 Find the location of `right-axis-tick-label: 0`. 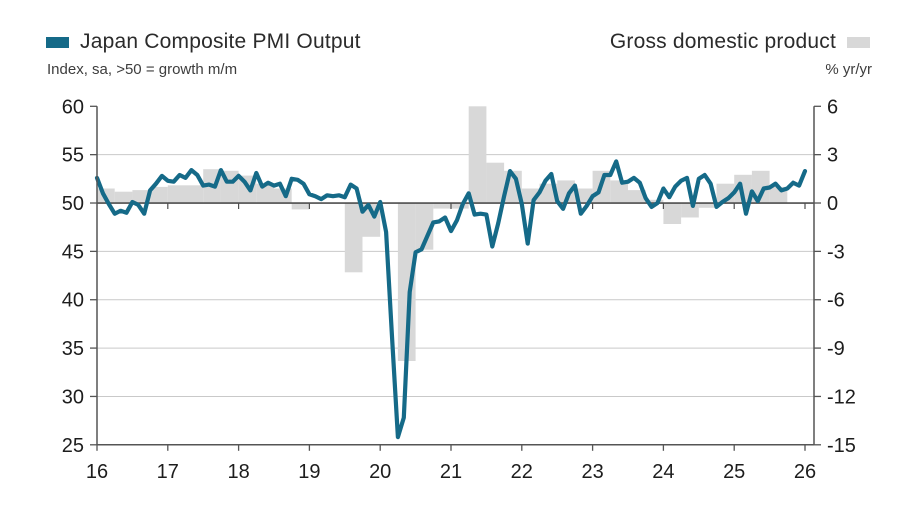

right-axis-tick-label: 0 is located at coordinates (832, 204).